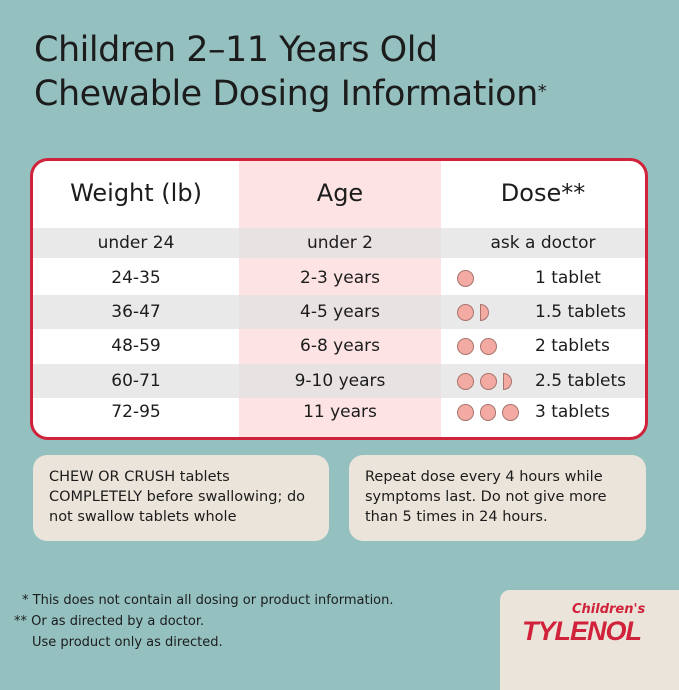 This screenshot has height=690, width=679. Describe the element at coordinates (136, 346) in the screenshot. I see `weight-cell: 48-59` at that location.